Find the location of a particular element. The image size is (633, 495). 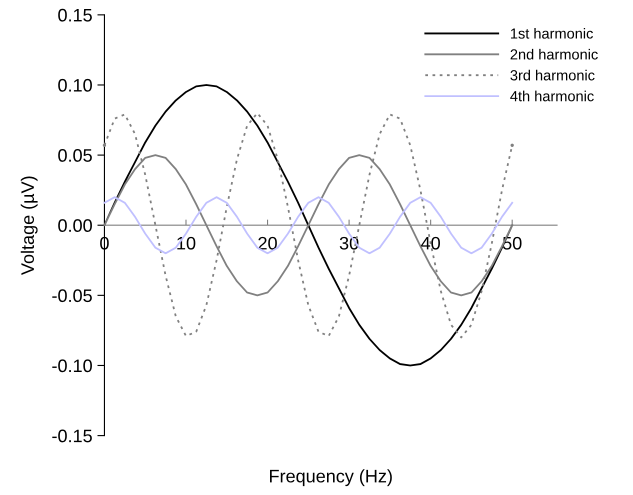

x-tick-label: 10 is located at coordinates (186, 243).